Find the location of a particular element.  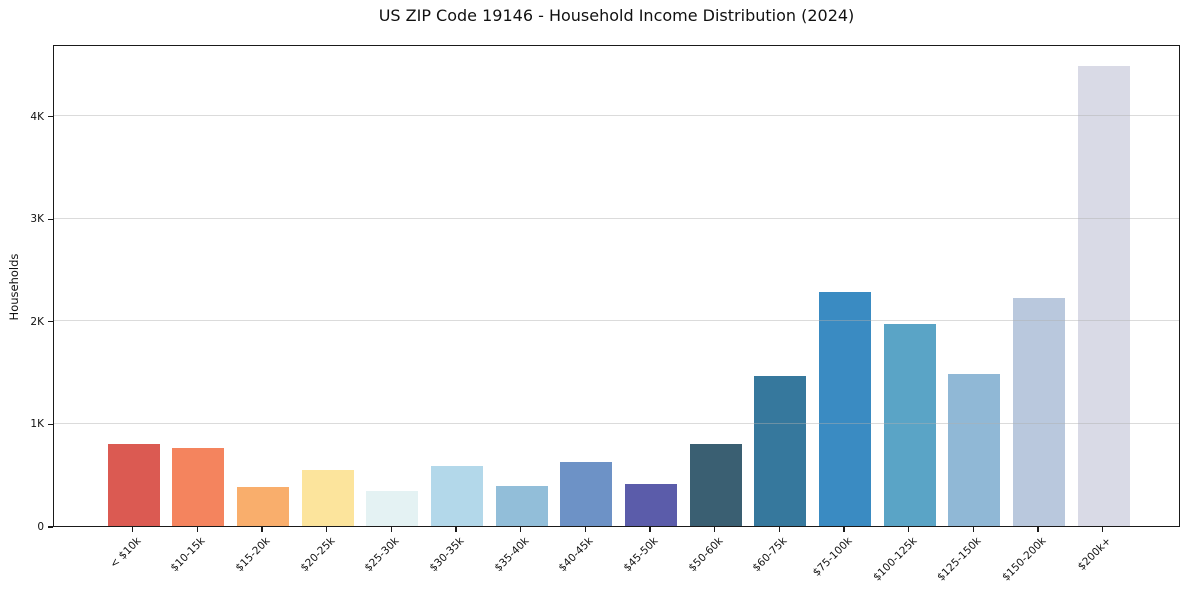

y-tick-label: 2K is located at coordinates (37, 321).